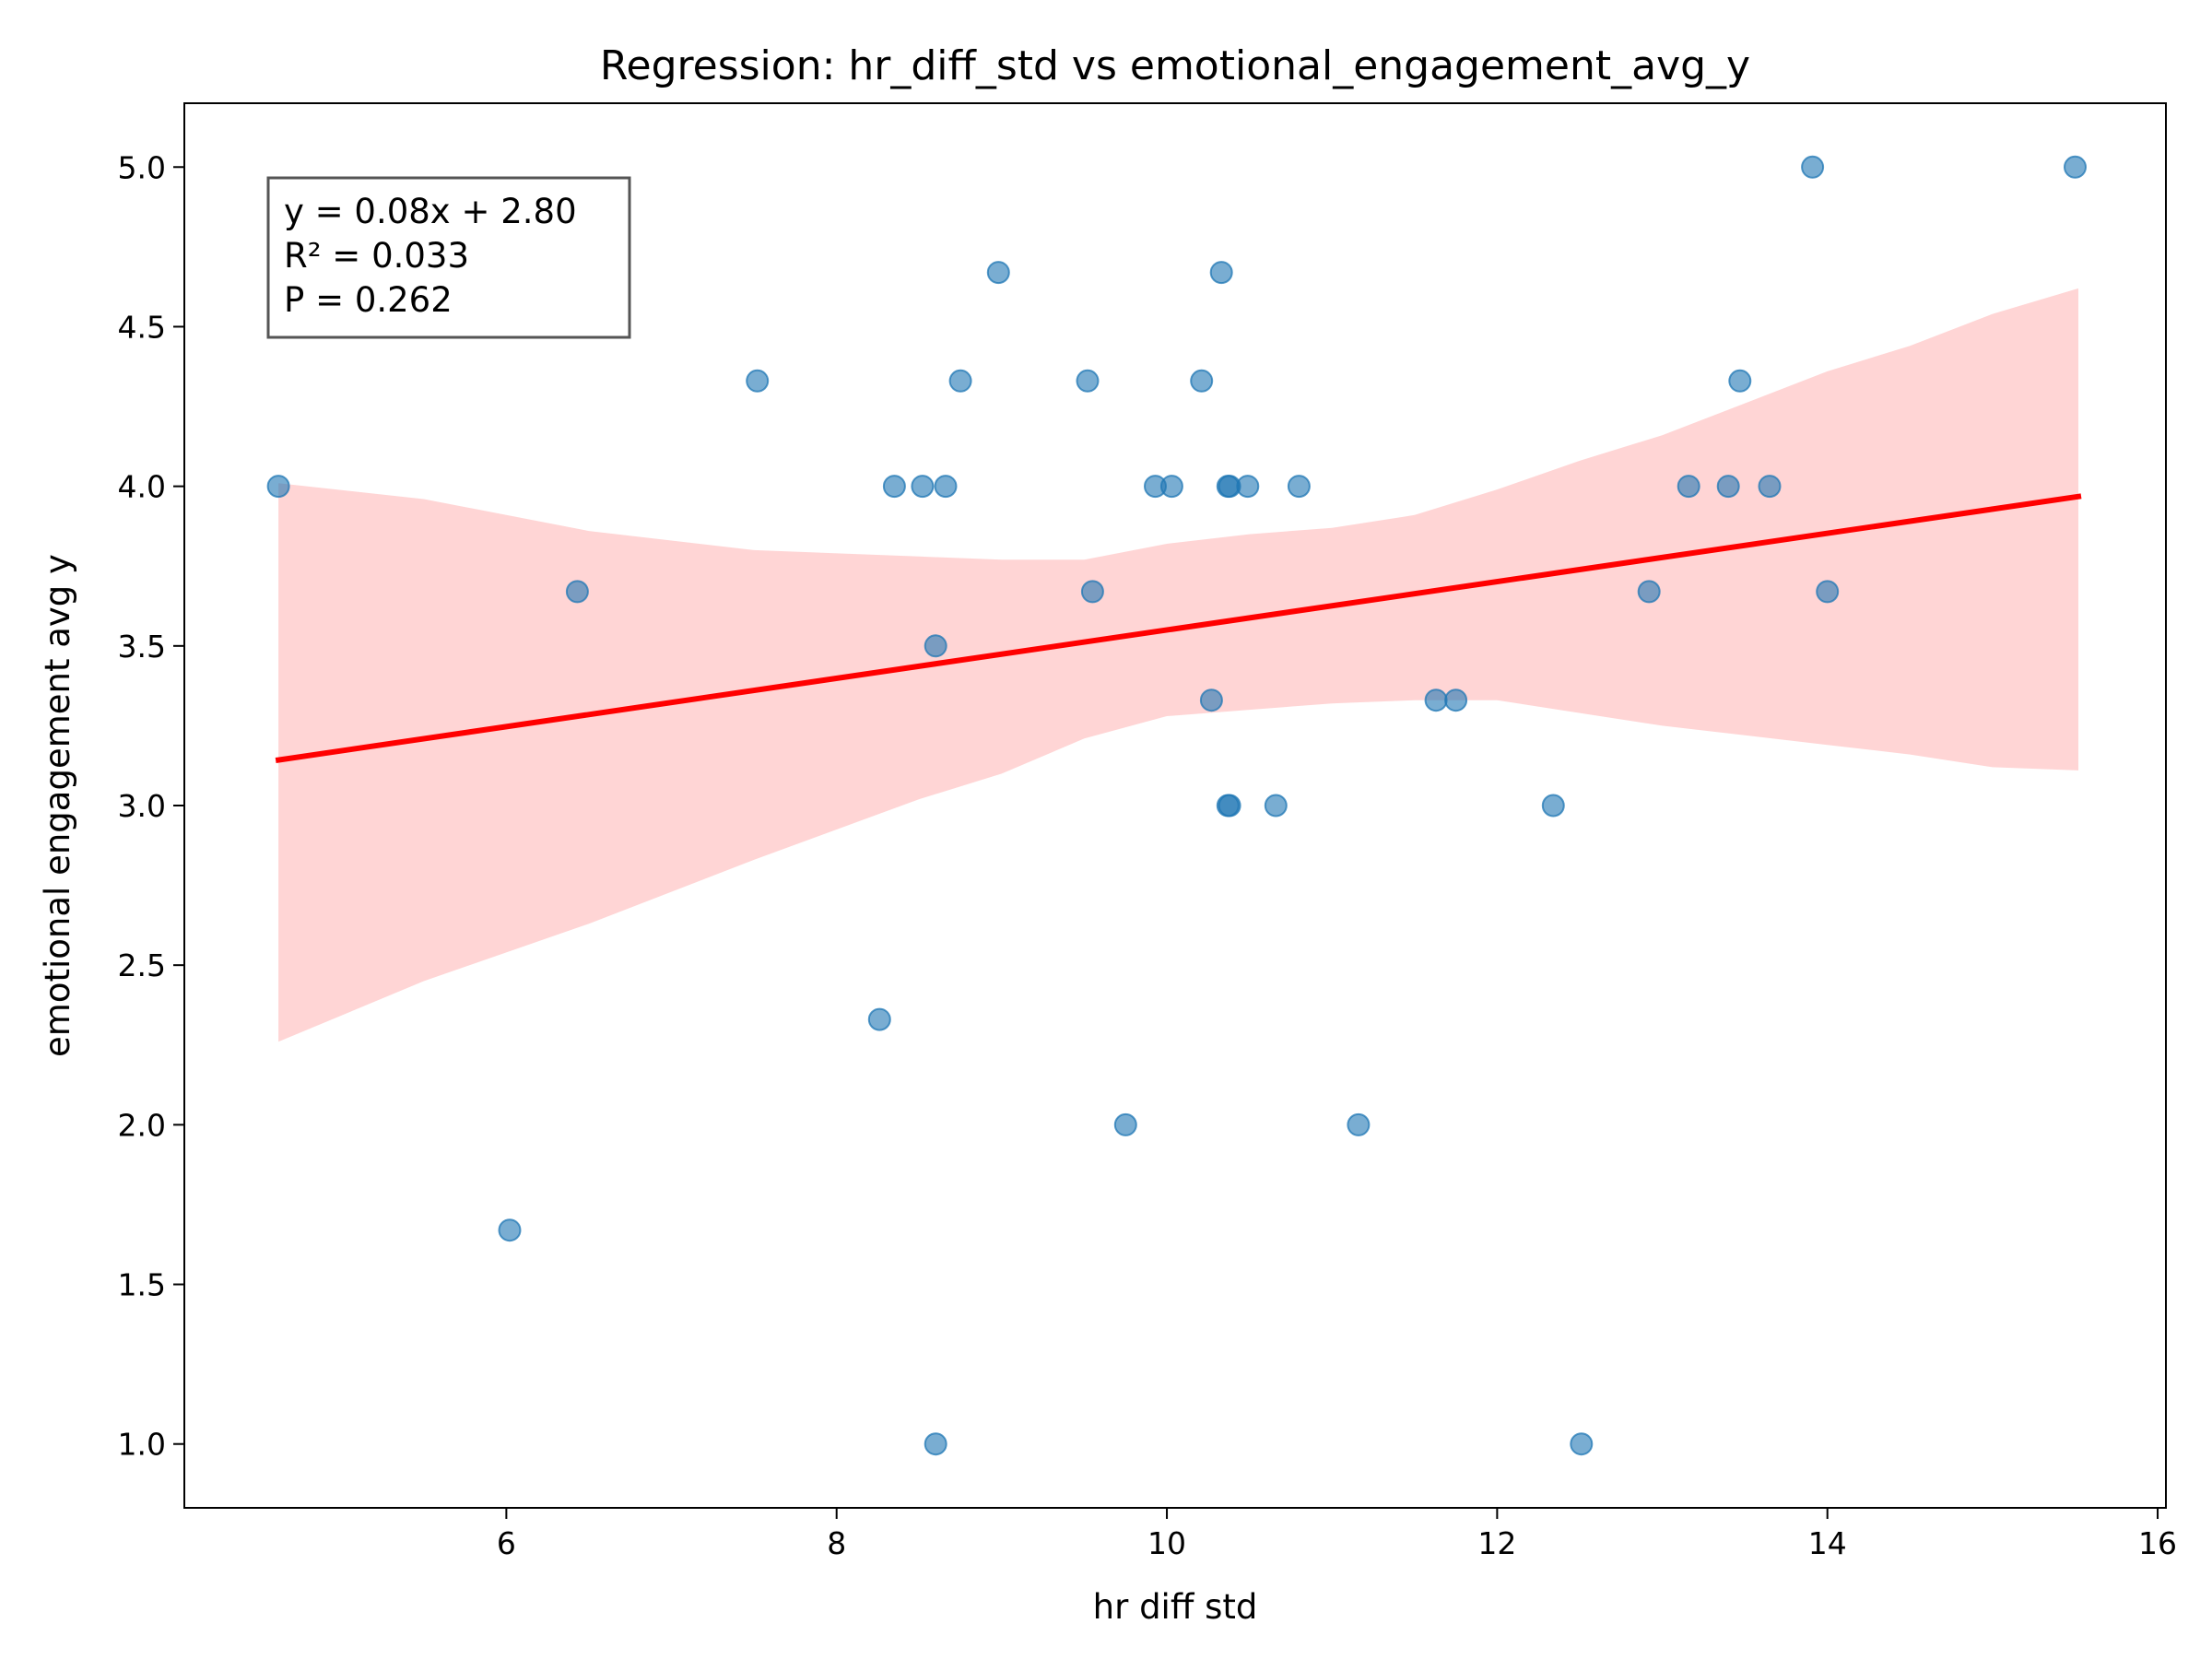  What do you see at coordinates (2157, 1543) in the screenshot?
I see `x-tick-label: 16` at bounding box center [2157, 1543].